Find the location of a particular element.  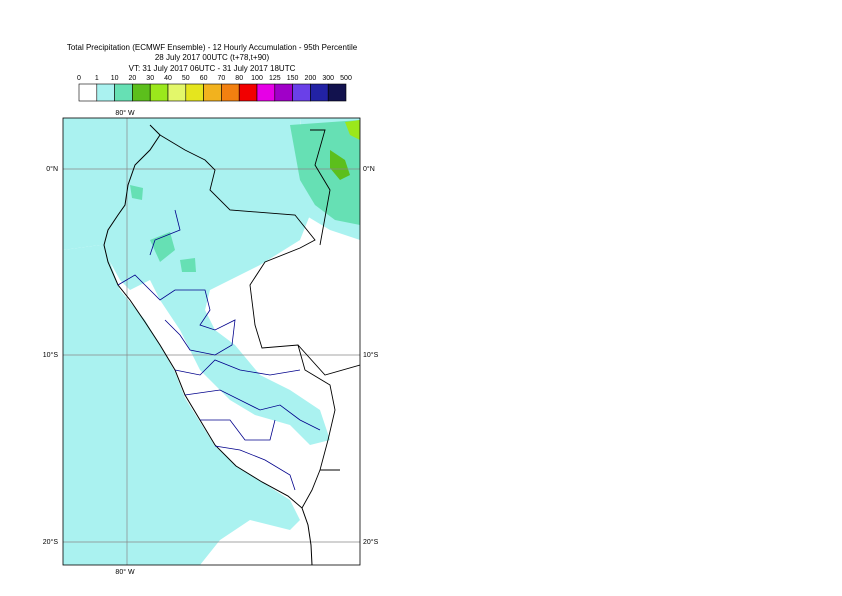

legend-label: 500 is located at coordinates (346, 78).